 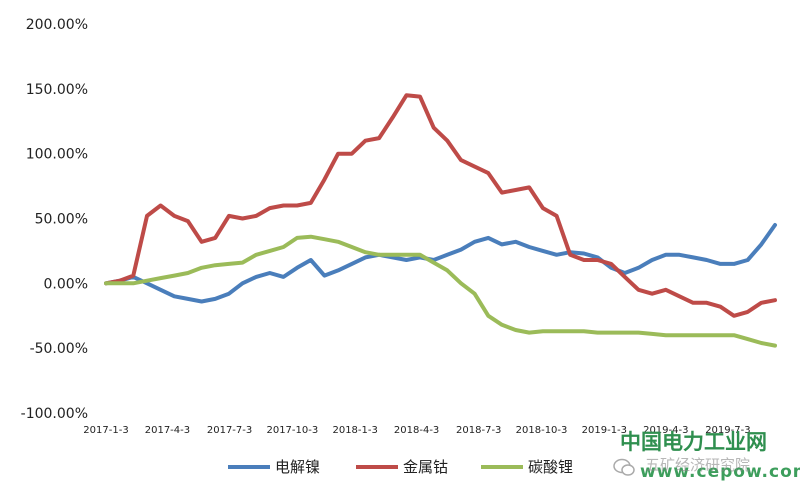 I want to click on legend-label-2: 碳酸锂, so click(x=550, y=467).